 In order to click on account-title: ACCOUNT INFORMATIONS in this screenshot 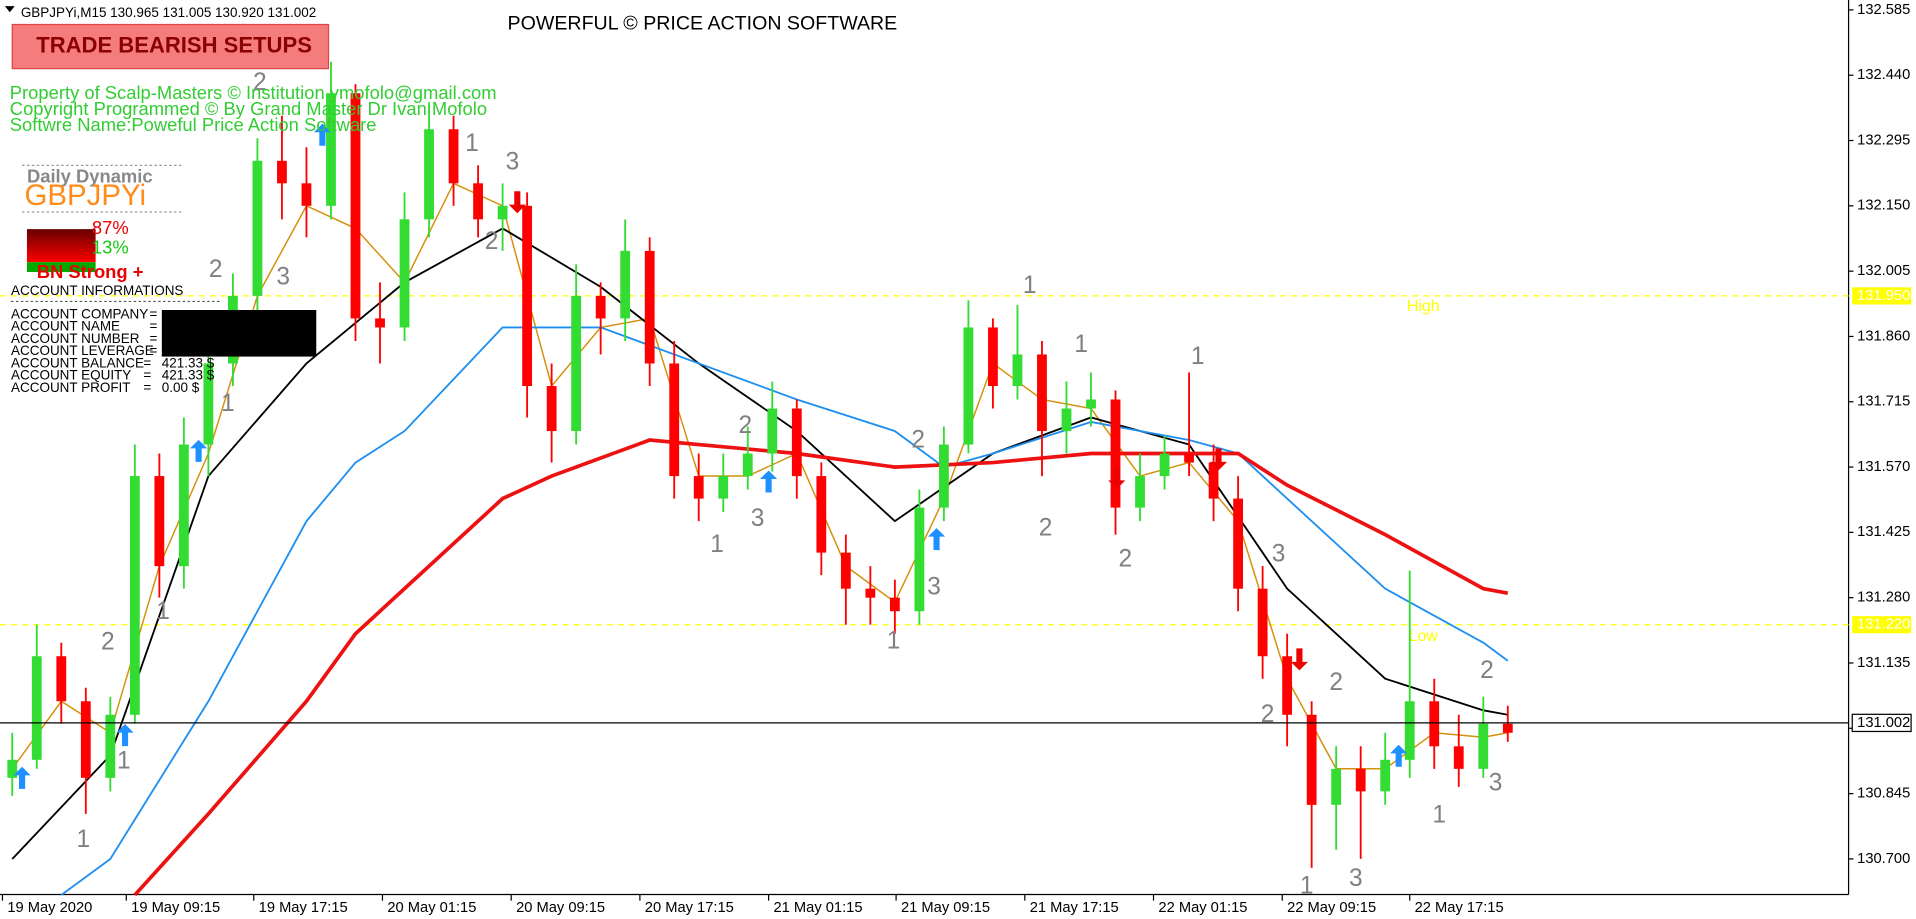, I will do `click(97, 290)`.